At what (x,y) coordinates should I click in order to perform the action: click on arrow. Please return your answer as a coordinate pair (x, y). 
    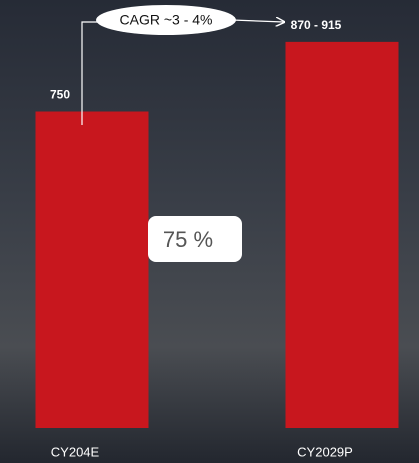
    Looking at the image, I should click on (257, 21).